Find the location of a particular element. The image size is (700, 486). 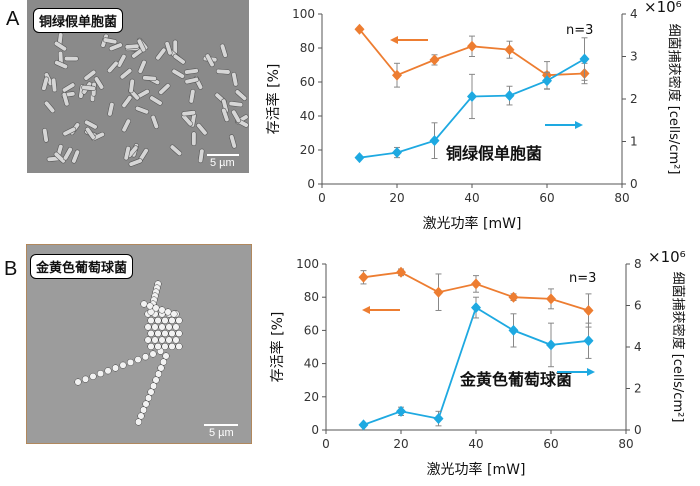

y-right-tick-label: 8 is located at coordinates (638, 264).